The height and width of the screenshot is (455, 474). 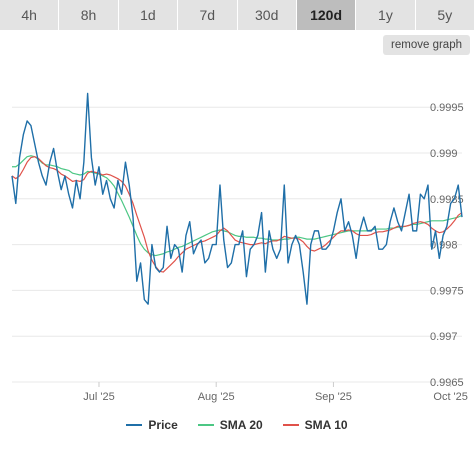 I want to click on tab-5y: 5y, so click(x=444, y=15).